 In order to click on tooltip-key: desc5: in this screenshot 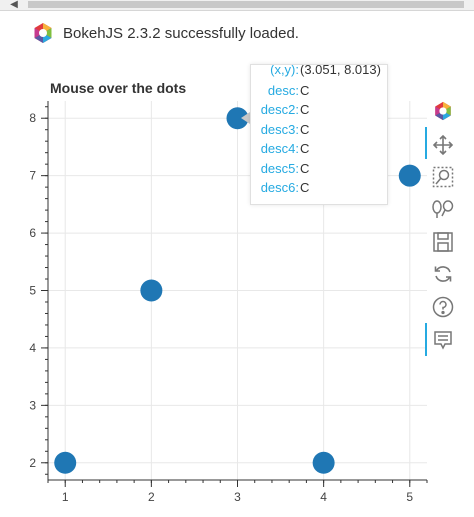, I will do `click(279, 168)`.